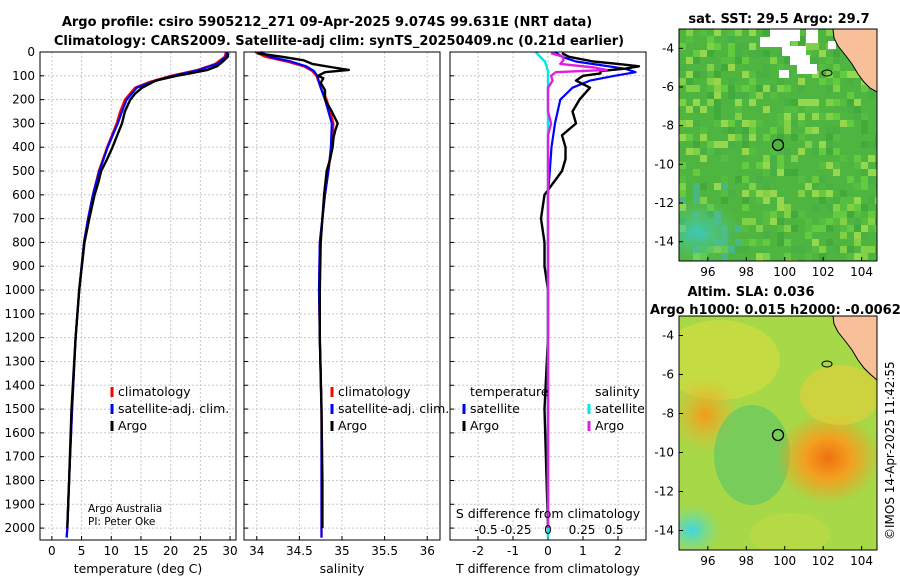 The image size is (900, 580). What do you see at coordinates (861, 561) in the screenshot?
I see `map-x-tick-label: 104` at bounding box center [861, 561].